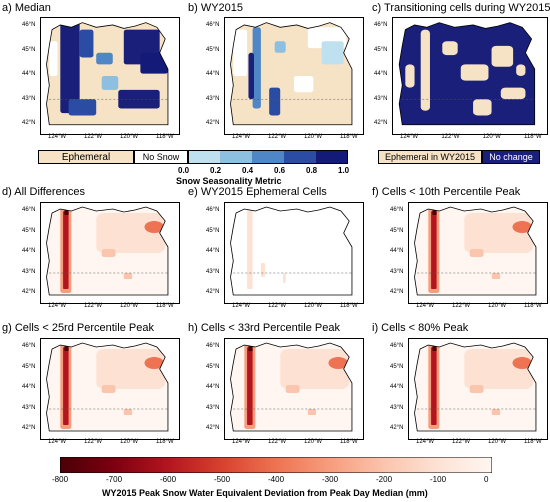 This screenshot has width=550, height=502. I want to click on panel-title-e: e) WY2015 Ephemeral Cells, so click(257, 192).